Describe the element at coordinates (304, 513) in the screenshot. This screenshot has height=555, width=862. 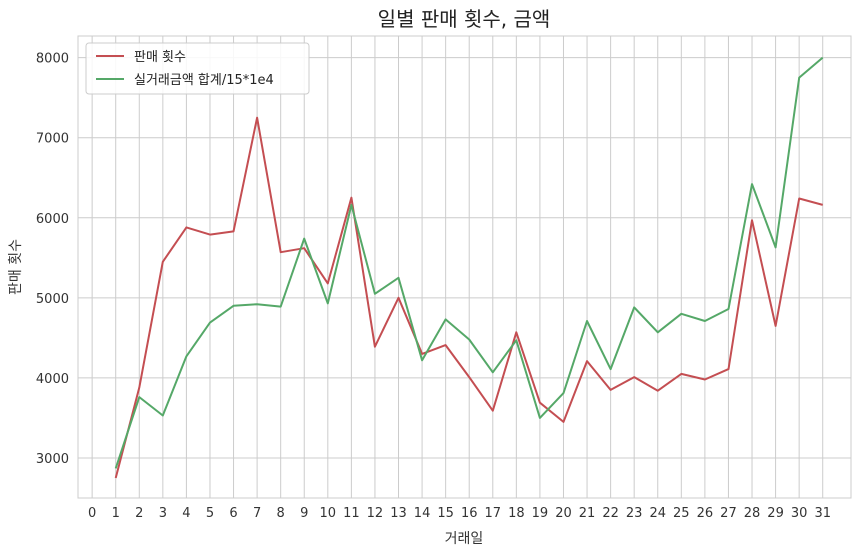
I see `x-tick-label: 9` at that location.